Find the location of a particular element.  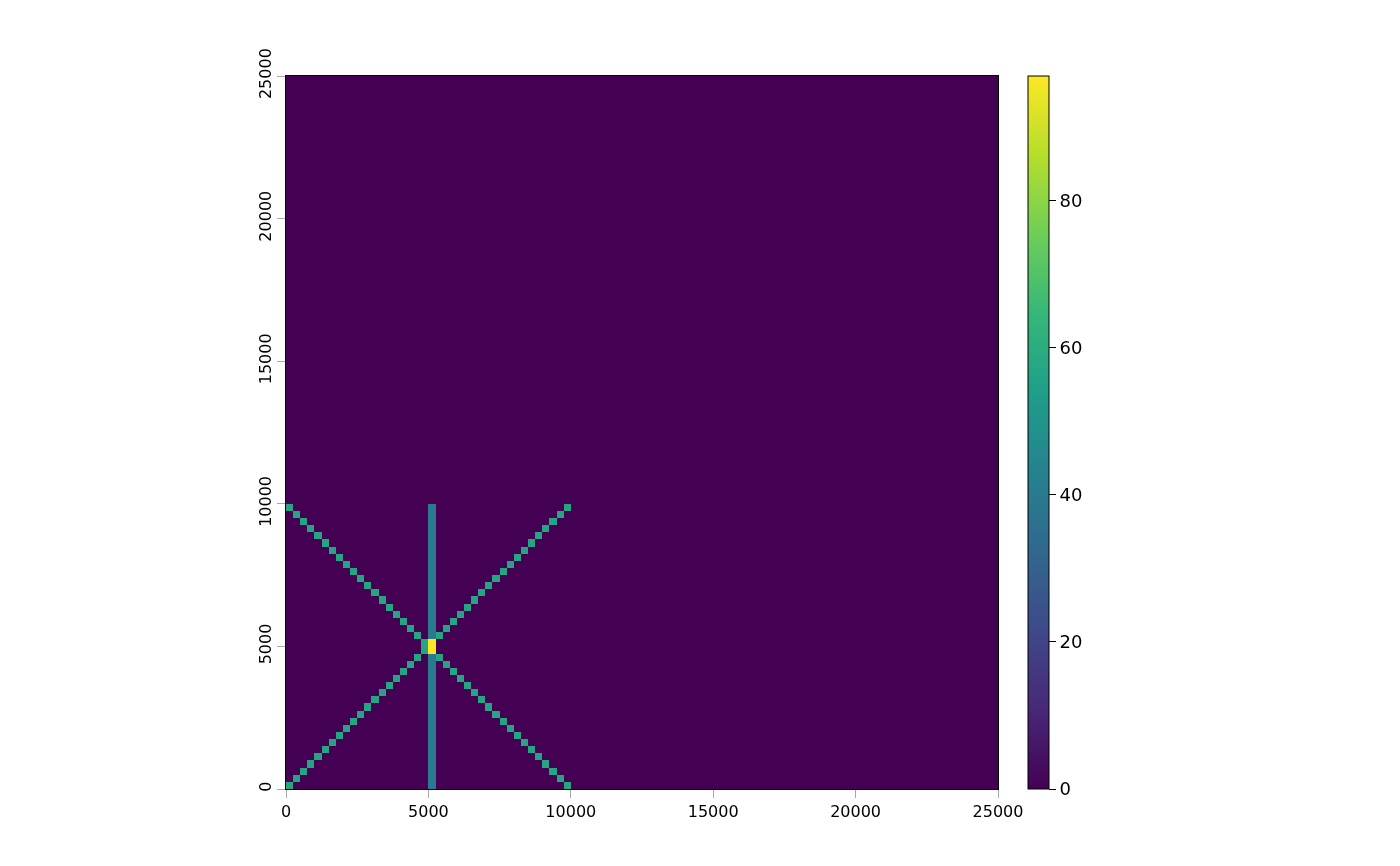

x-tick-label: 20000 is located at coordinates (856, 812).